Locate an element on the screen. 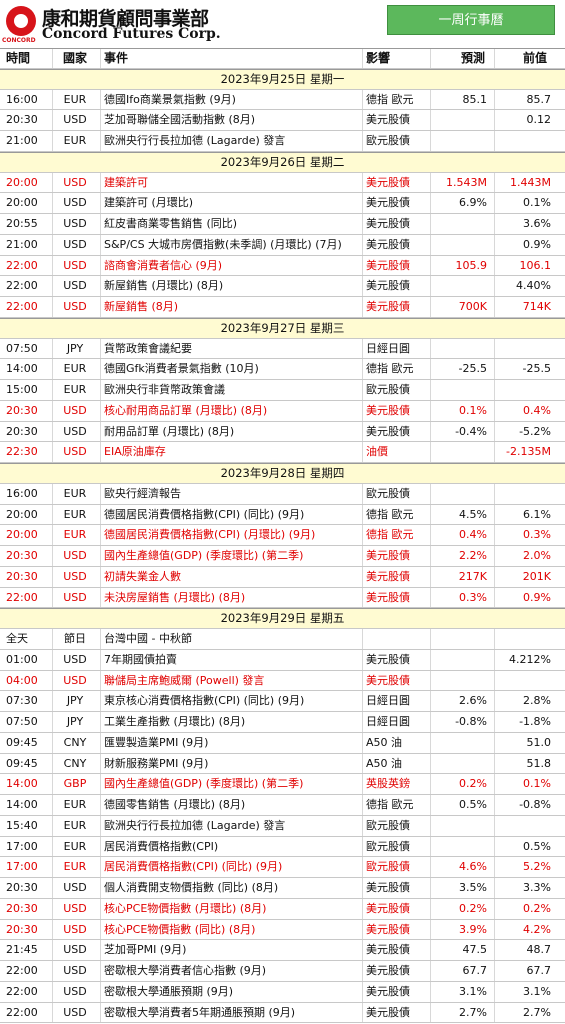 This screenshot has width=565, height=1024. event-row: 09:45 CNY 匯豐製造業PMI (9月) A50 油 51.0 is located at coordinates (282, 743).